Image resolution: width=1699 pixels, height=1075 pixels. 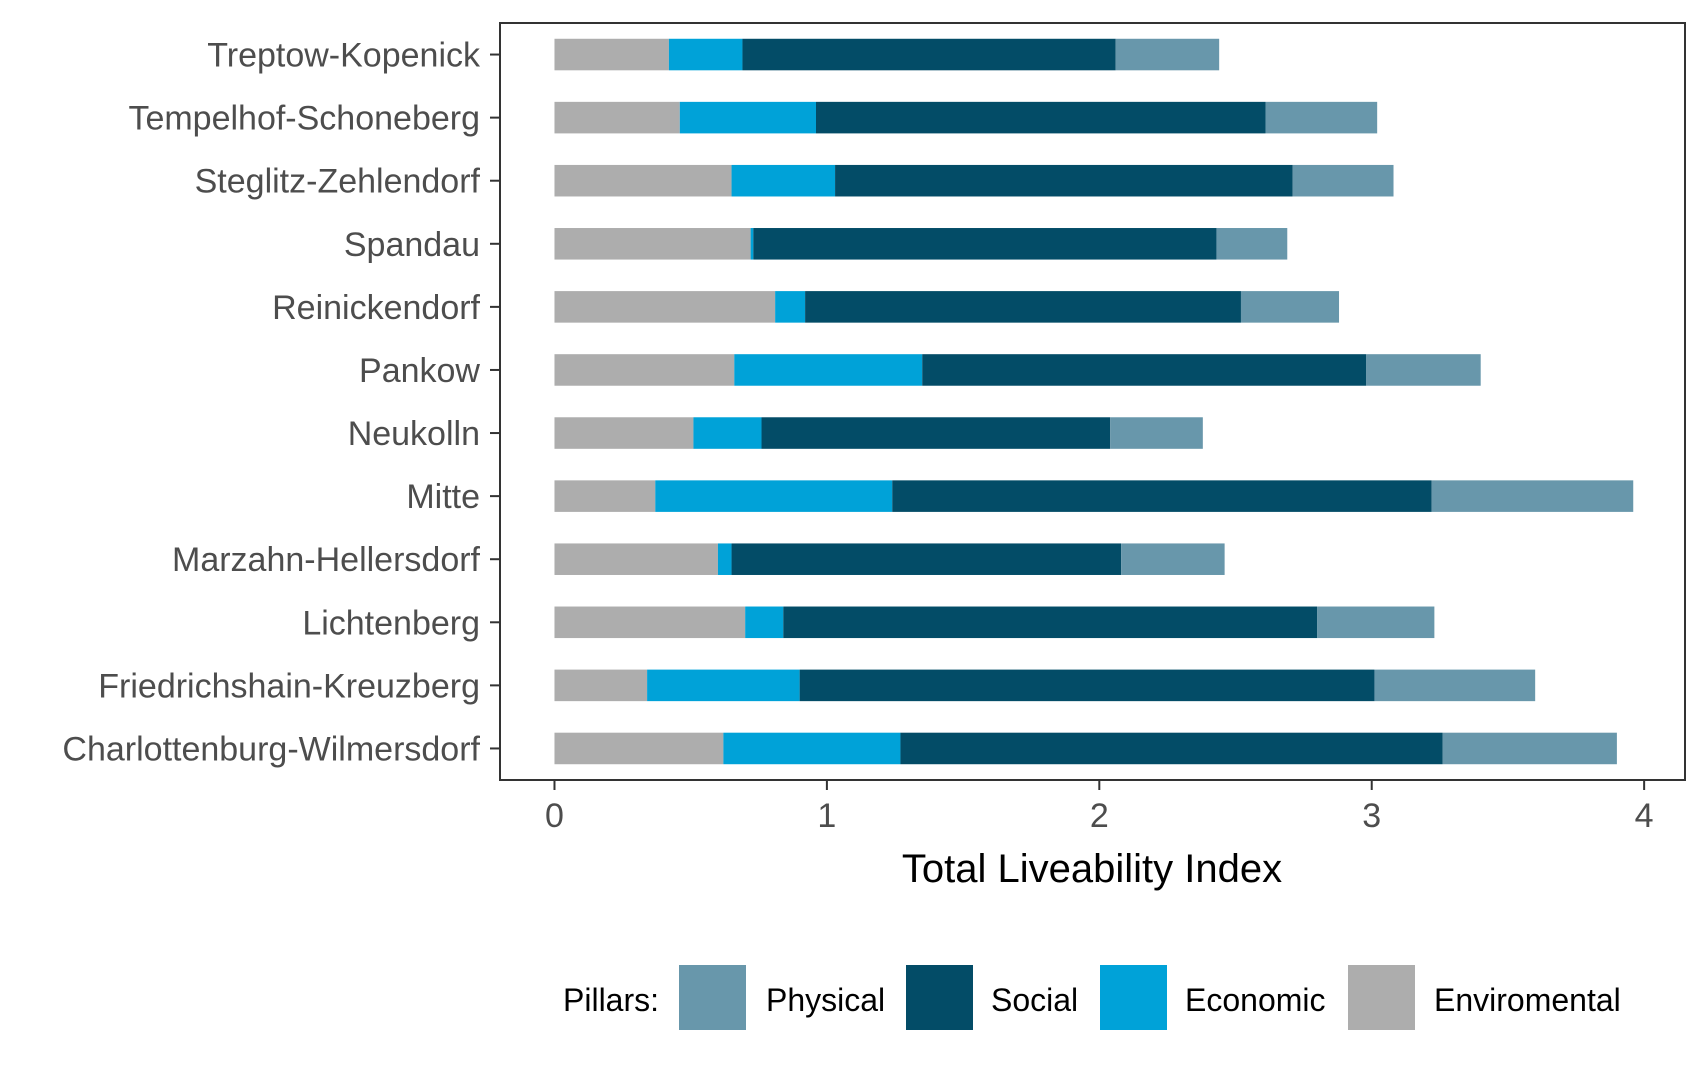 What do you see at coordinates (652, 244) in the screenshot?
I see `bar-enviromental-spandau` at bounding box center [652, 244].